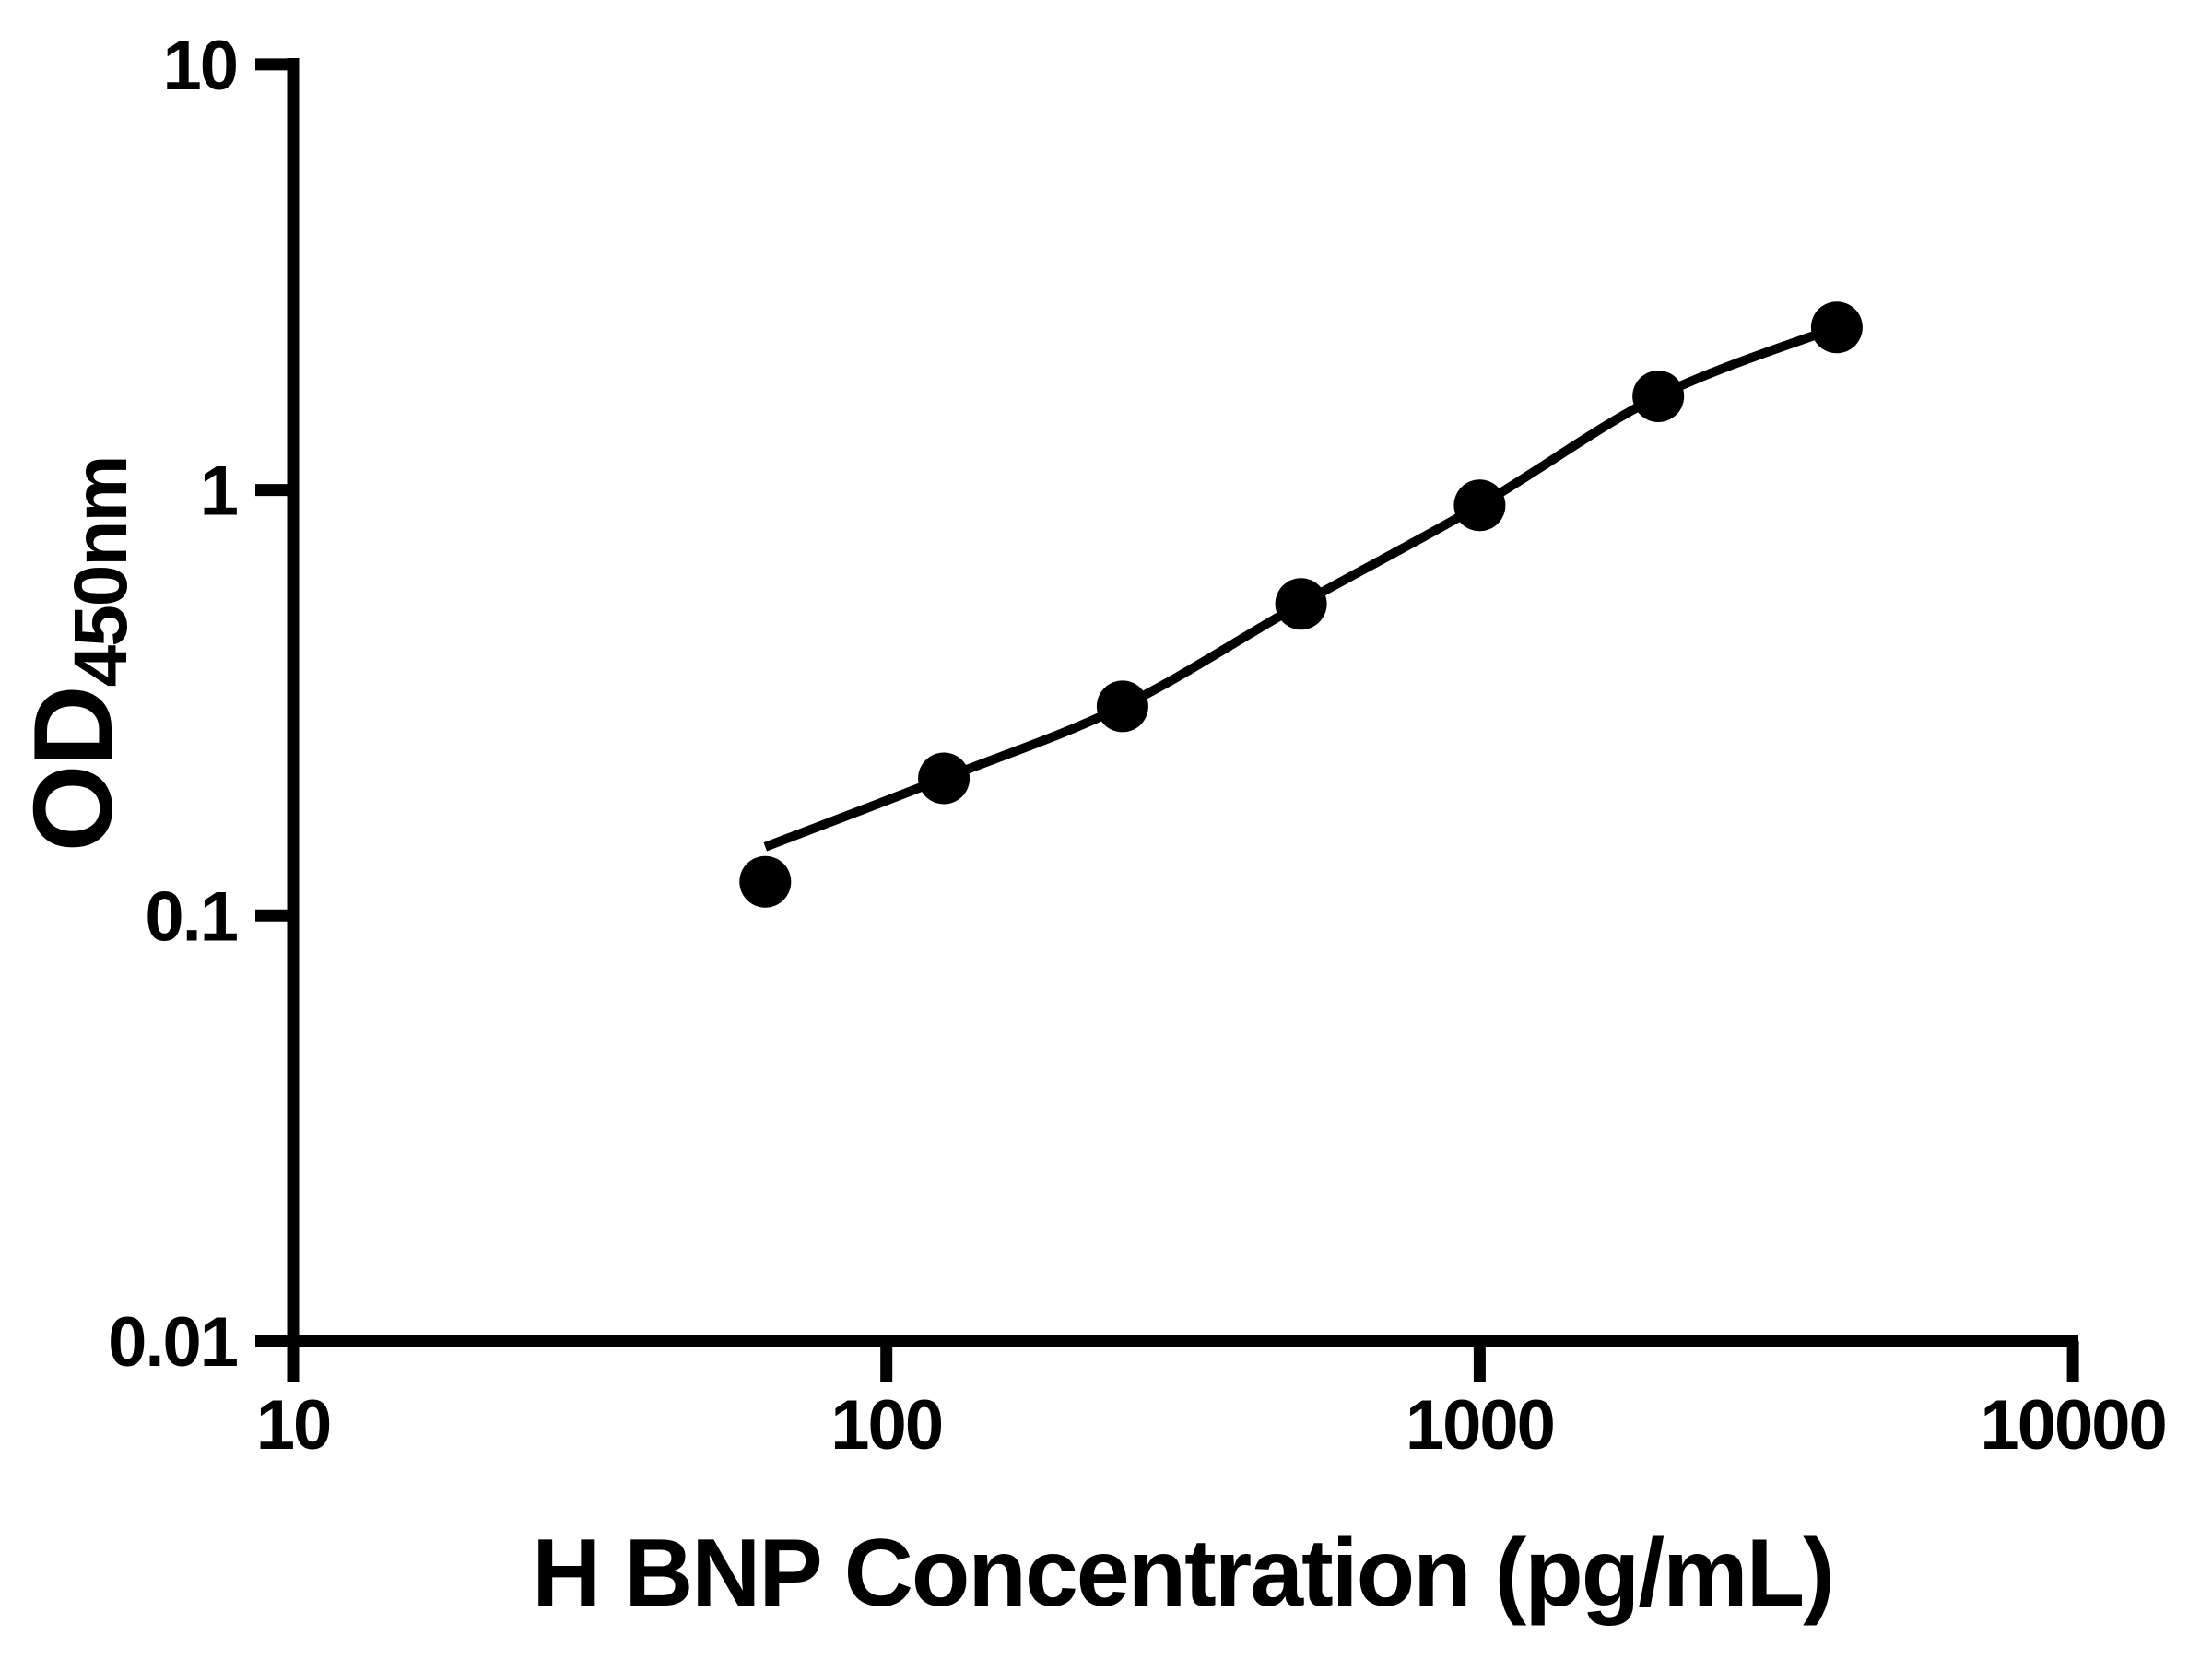 The width and height of the screenshot is (2212, 1659). What do you see at coordinates (173, 1342) in the screenshot?
I see `y-tick-label: 0.01` at bounding box center [173, 1342].